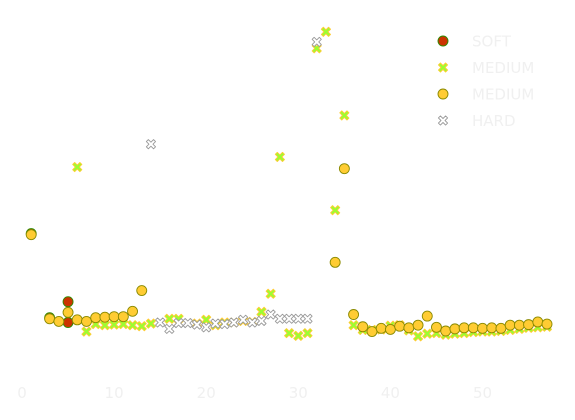  I want to click on x-tick-label: 30, so click(298, 393).